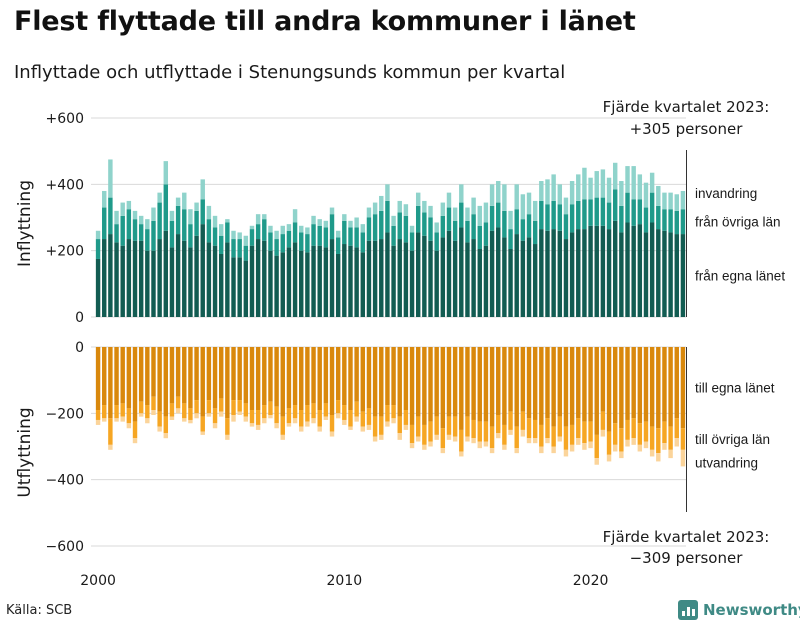 Image resolution: width=800 pixels, height=625 pixels. Describe the element at coordinates (751, 610) in the screenshot. I see `brand-name: Newsworthy` at that location.